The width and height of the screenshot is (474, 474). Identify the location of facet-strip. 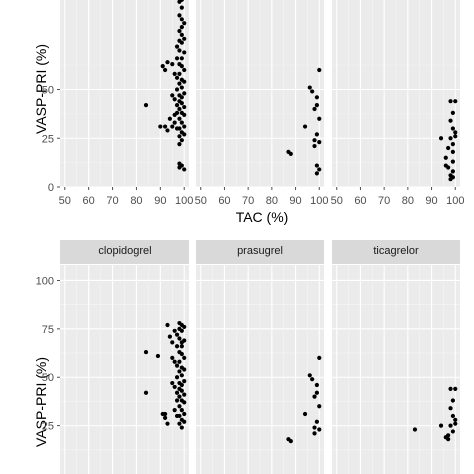
(396, 252).